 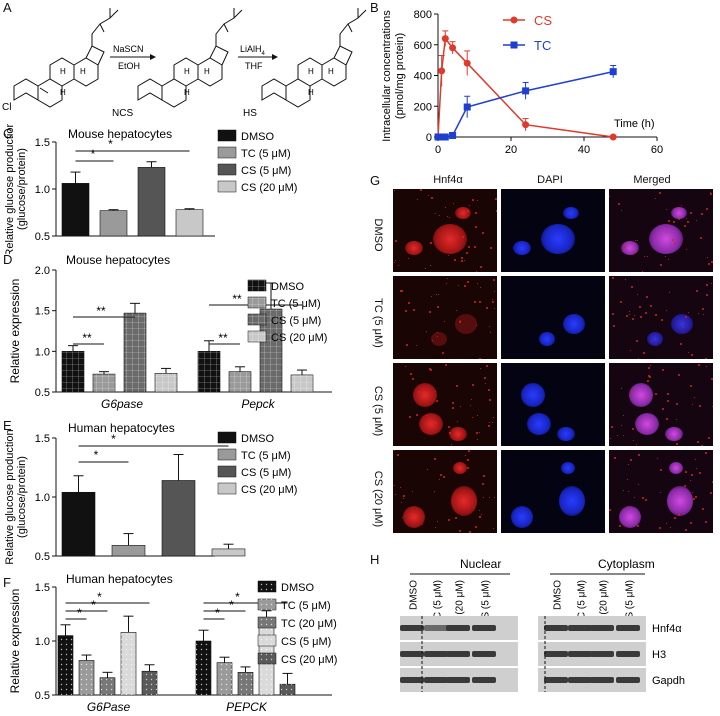 What do you see at coordinates (296, 304) in the screenshot?
I see `d-legend-label: TC (5 μM)` at bounding box center [296, 304].